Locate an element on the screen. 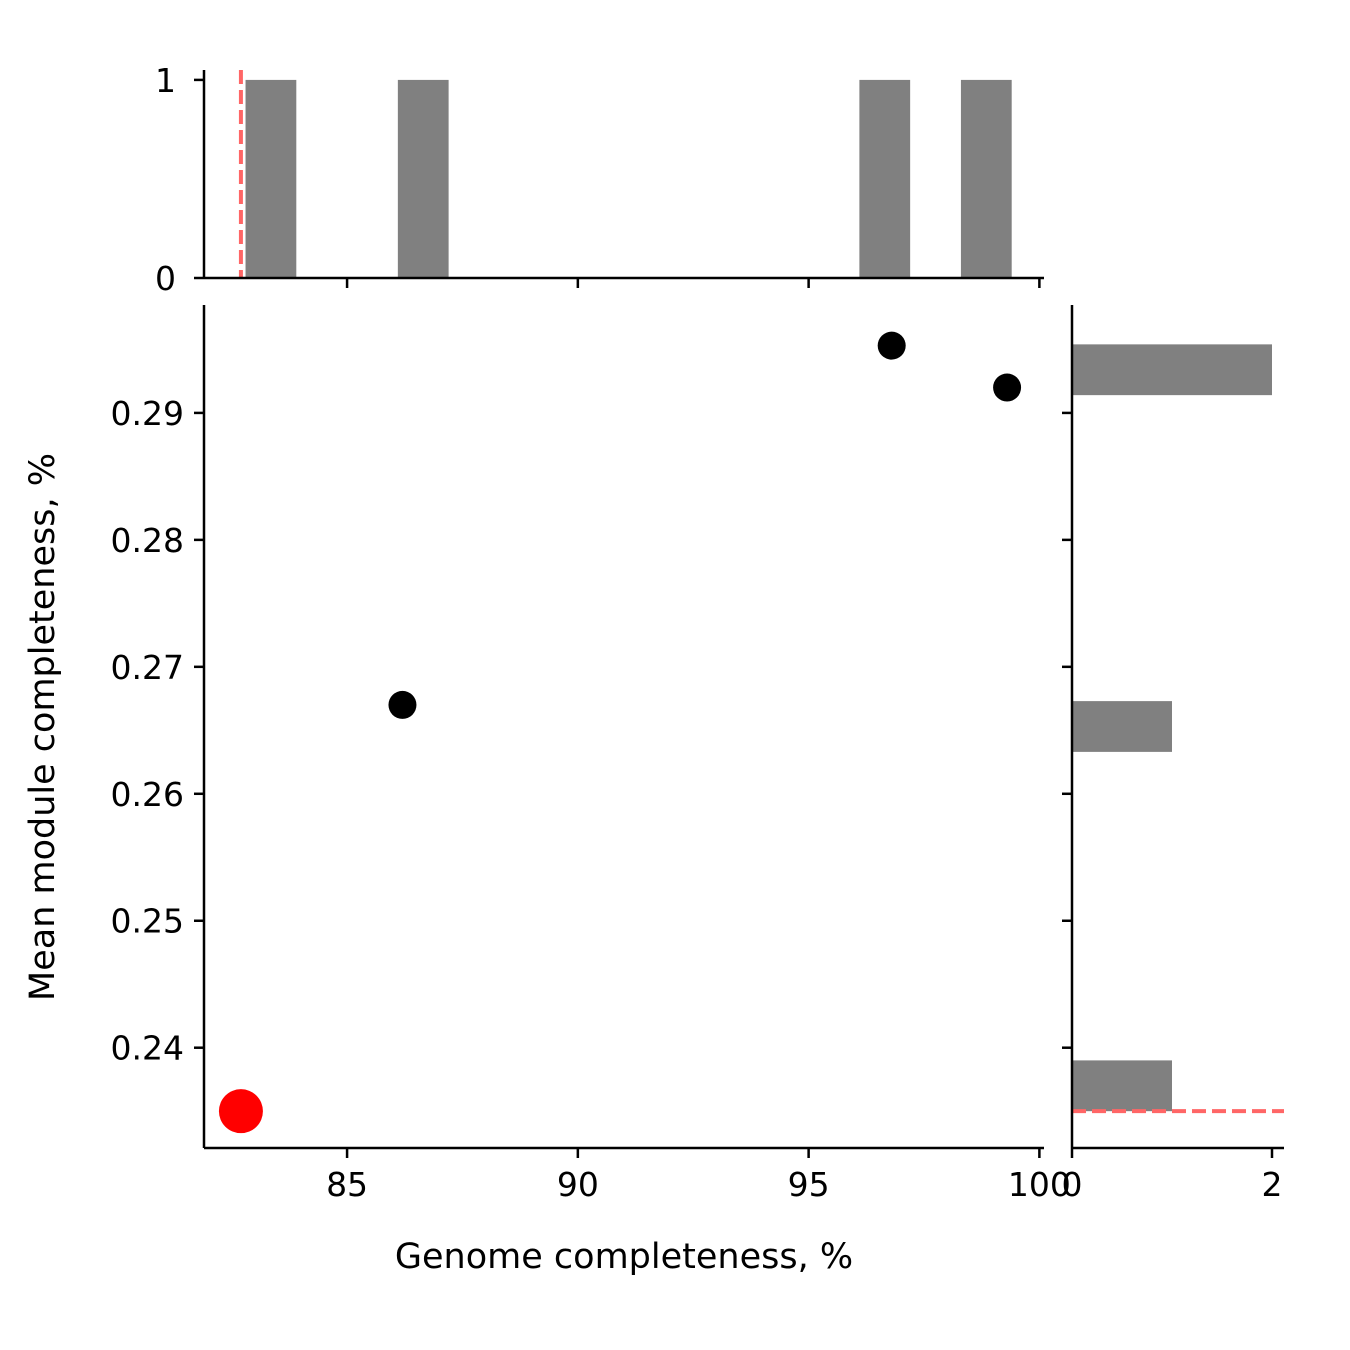  x-tick-label: 95 is located at coordinates (809, 1184).